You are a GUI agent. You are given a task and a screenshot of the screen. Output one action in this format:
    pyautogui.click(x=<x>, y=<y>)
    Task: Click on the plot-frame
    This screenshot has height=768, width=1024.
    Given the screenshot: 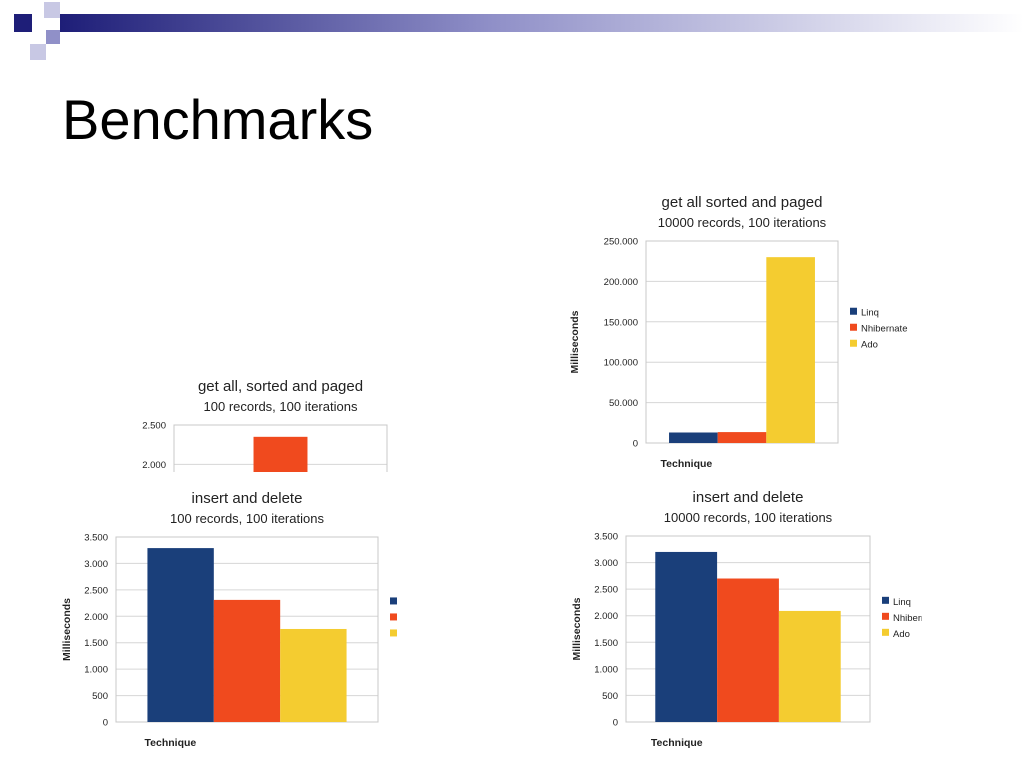 What is the action you would take?
    pyautogui.click(x=280, y=448)
    